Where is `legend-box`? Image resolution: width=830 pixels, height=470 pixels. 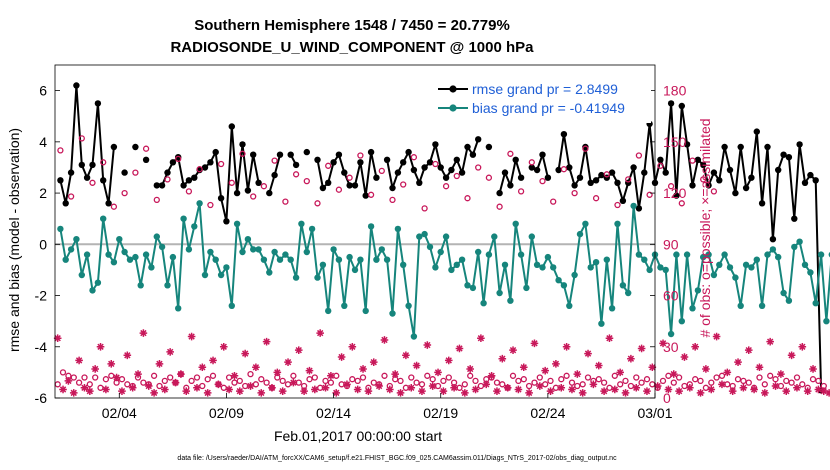
legend-box is located at coordinates (542, 99).